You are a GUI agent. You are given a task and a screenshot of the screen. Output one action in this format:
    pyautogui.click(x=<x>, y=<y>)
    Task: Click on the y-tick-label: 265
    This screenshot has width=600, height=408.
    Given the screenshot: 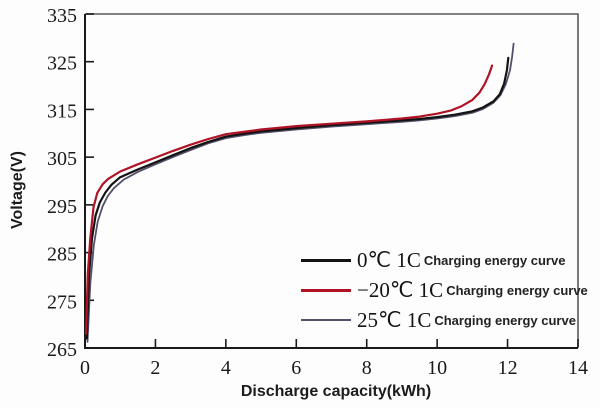 What is the action you would take?
    pyautogui.click(x=62, y=350)
    